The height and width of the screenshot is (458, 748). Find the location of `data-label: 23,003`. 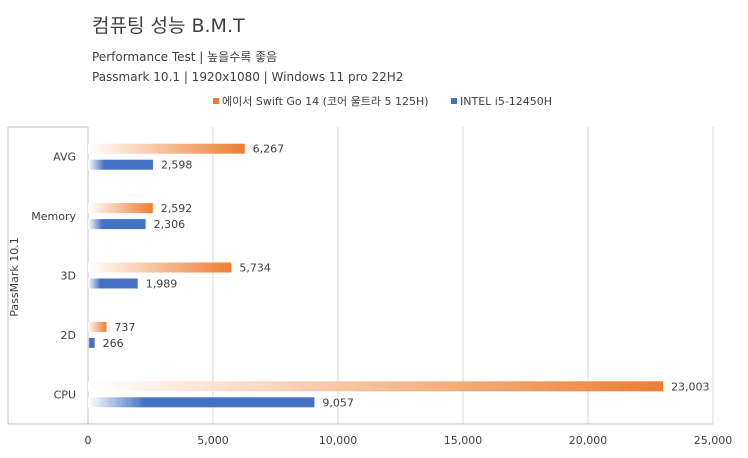

data-label: 23,003 is located at coordinates (690, 386).